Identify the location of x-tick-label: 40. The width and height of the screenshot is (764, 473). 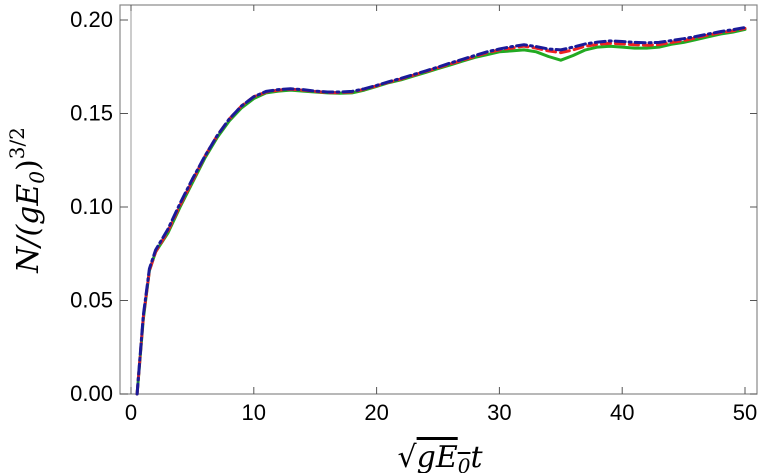
(622, 412).